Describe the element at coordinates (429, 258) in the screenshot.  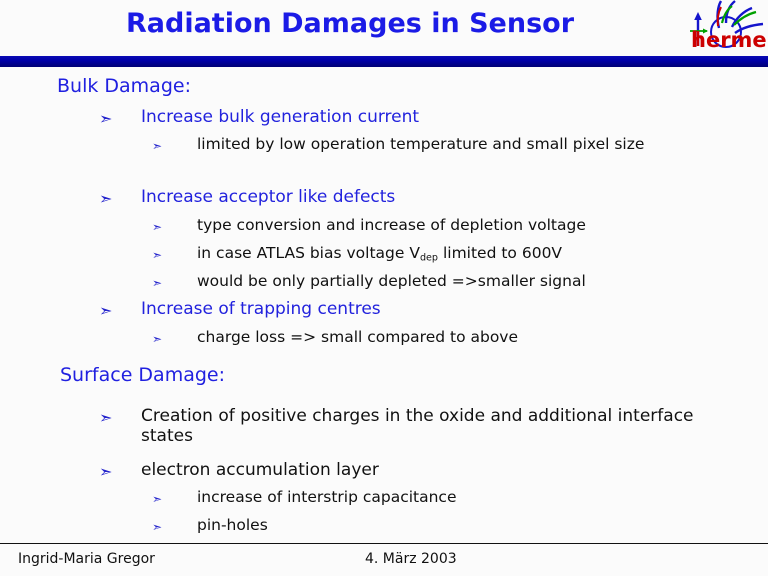
I see `subscript-dep: dep` at that location.